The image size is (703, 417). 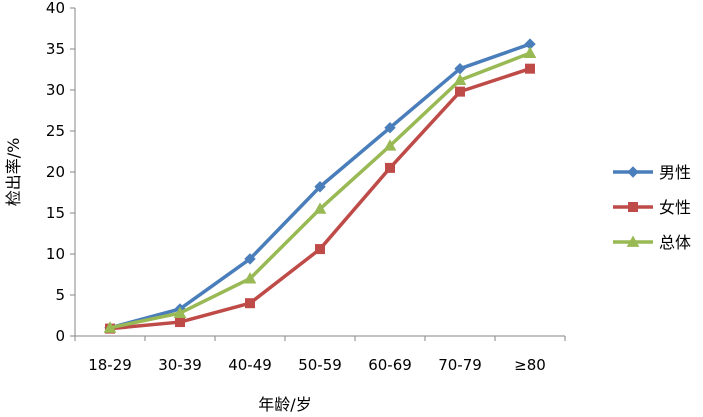 I want to click on legend-label: 女性, so click(x=675, y=207).